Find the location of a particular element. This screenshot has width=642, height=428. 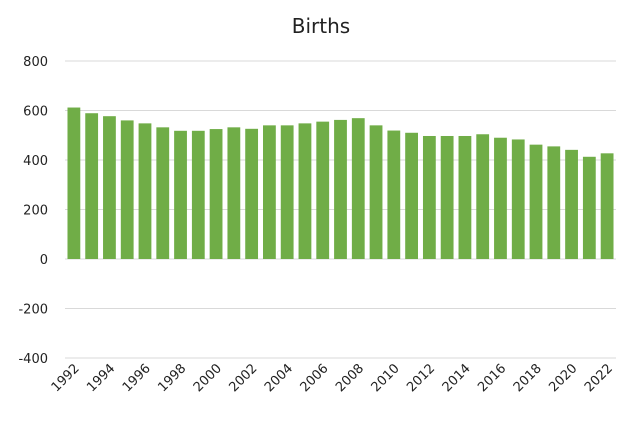

bar-1998 is located at coordinates (180, 194).